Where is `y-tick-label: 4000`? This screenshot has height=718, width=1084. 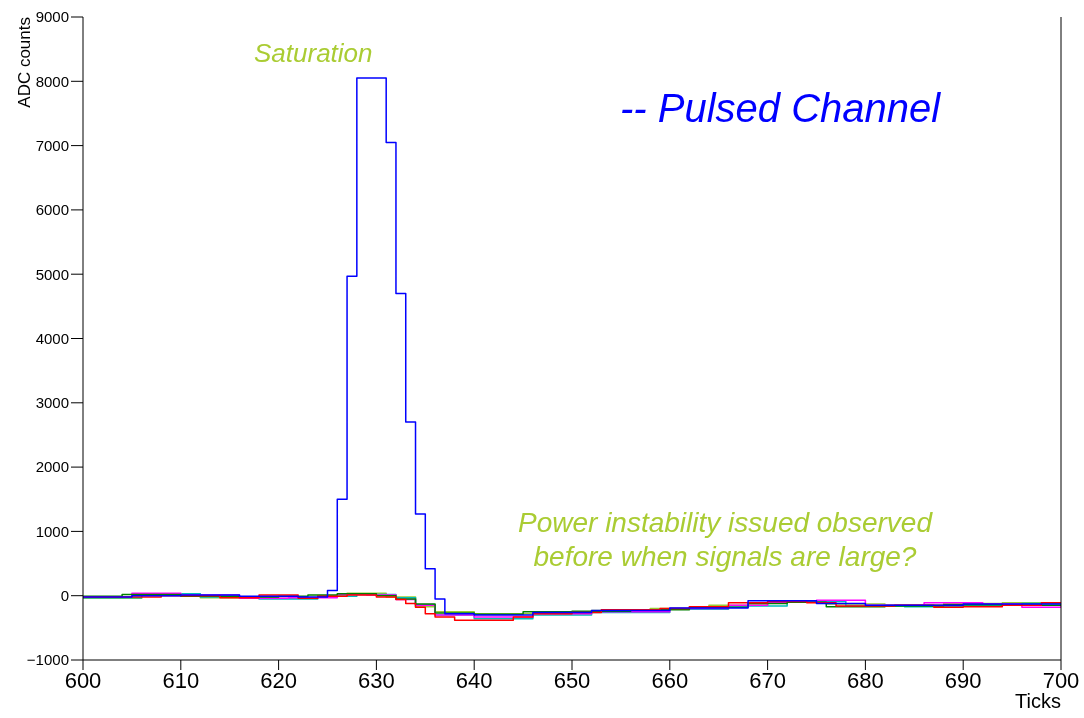 y-tick-label: 4000 is located at coordinates (52, 338).